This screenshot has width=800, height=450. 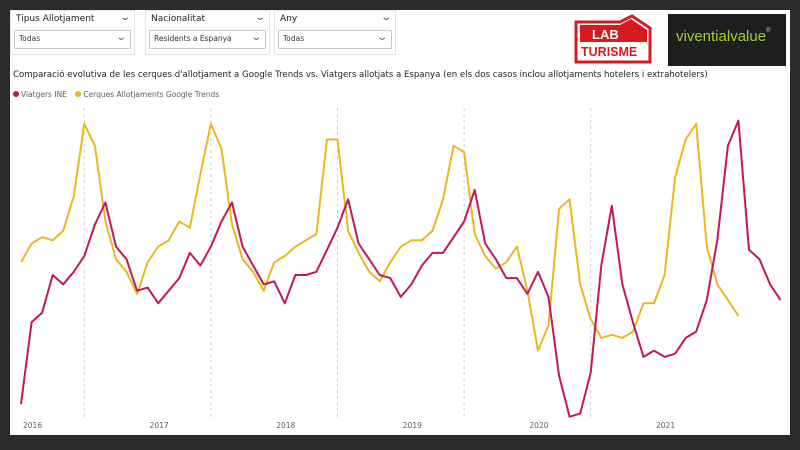 I want to click on x-tick-label: 2018, so click(x=285, y=425).